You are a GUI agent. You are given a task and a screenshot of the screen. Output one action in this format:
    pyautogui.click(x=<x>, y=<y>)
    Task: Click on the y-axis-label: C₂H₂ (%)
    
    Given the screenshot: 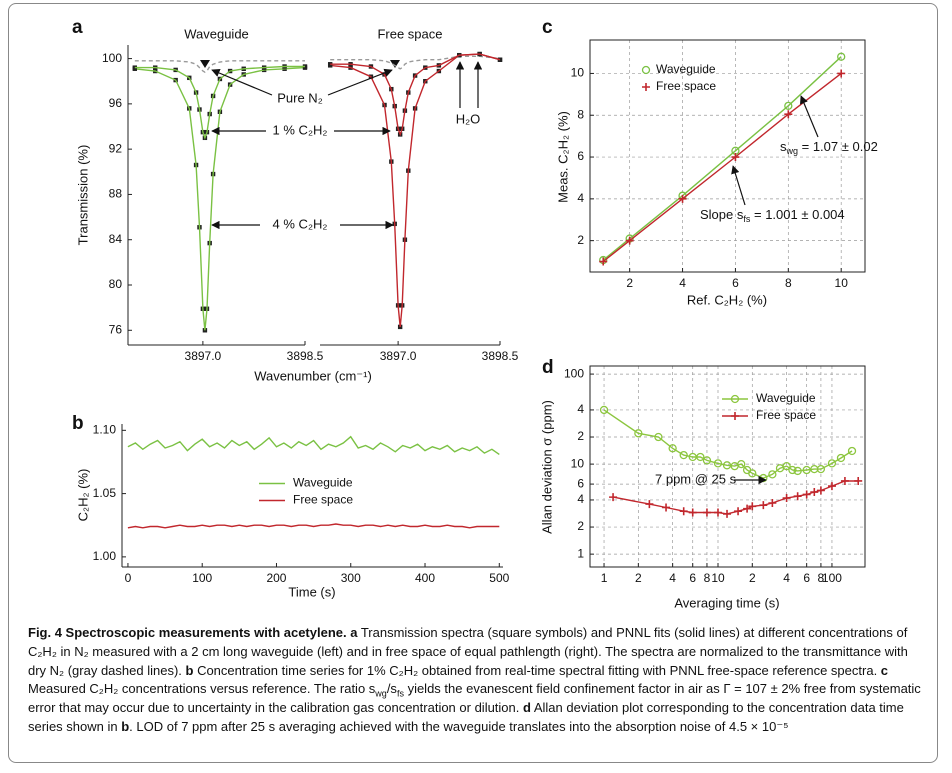 What is the action you would take?
    pyautogui.click(x=82, y=495)
    